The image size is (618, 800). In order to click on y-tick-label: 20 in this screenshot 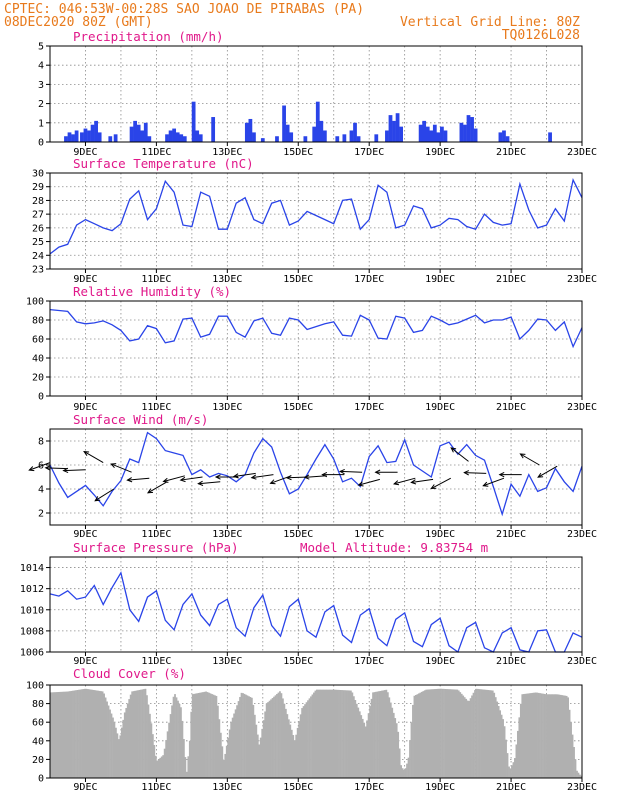, I will do `click(38, 760)`.